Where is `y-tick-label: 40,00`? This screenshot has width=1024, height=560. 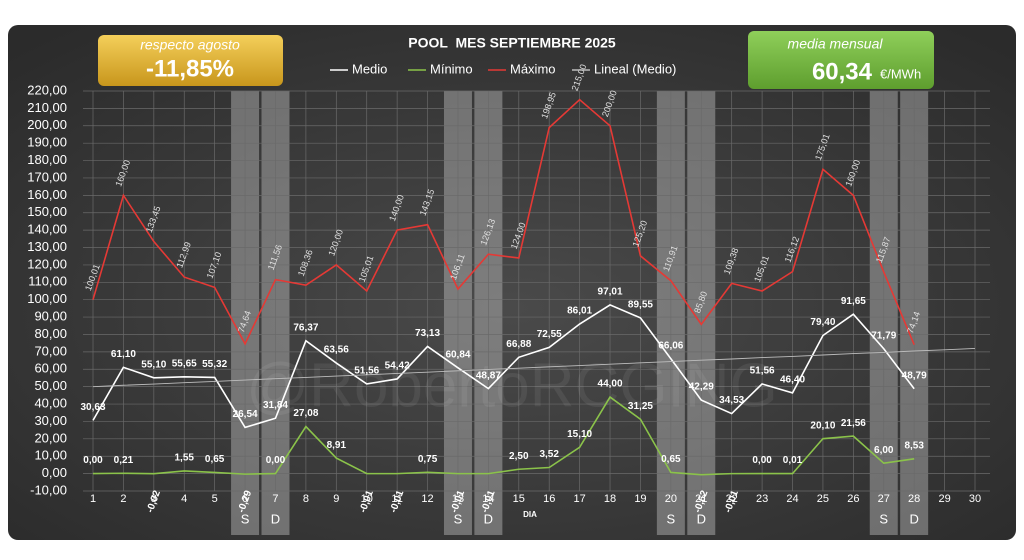
y-tick-label: 40,00 is located at coordinates (50, 402).